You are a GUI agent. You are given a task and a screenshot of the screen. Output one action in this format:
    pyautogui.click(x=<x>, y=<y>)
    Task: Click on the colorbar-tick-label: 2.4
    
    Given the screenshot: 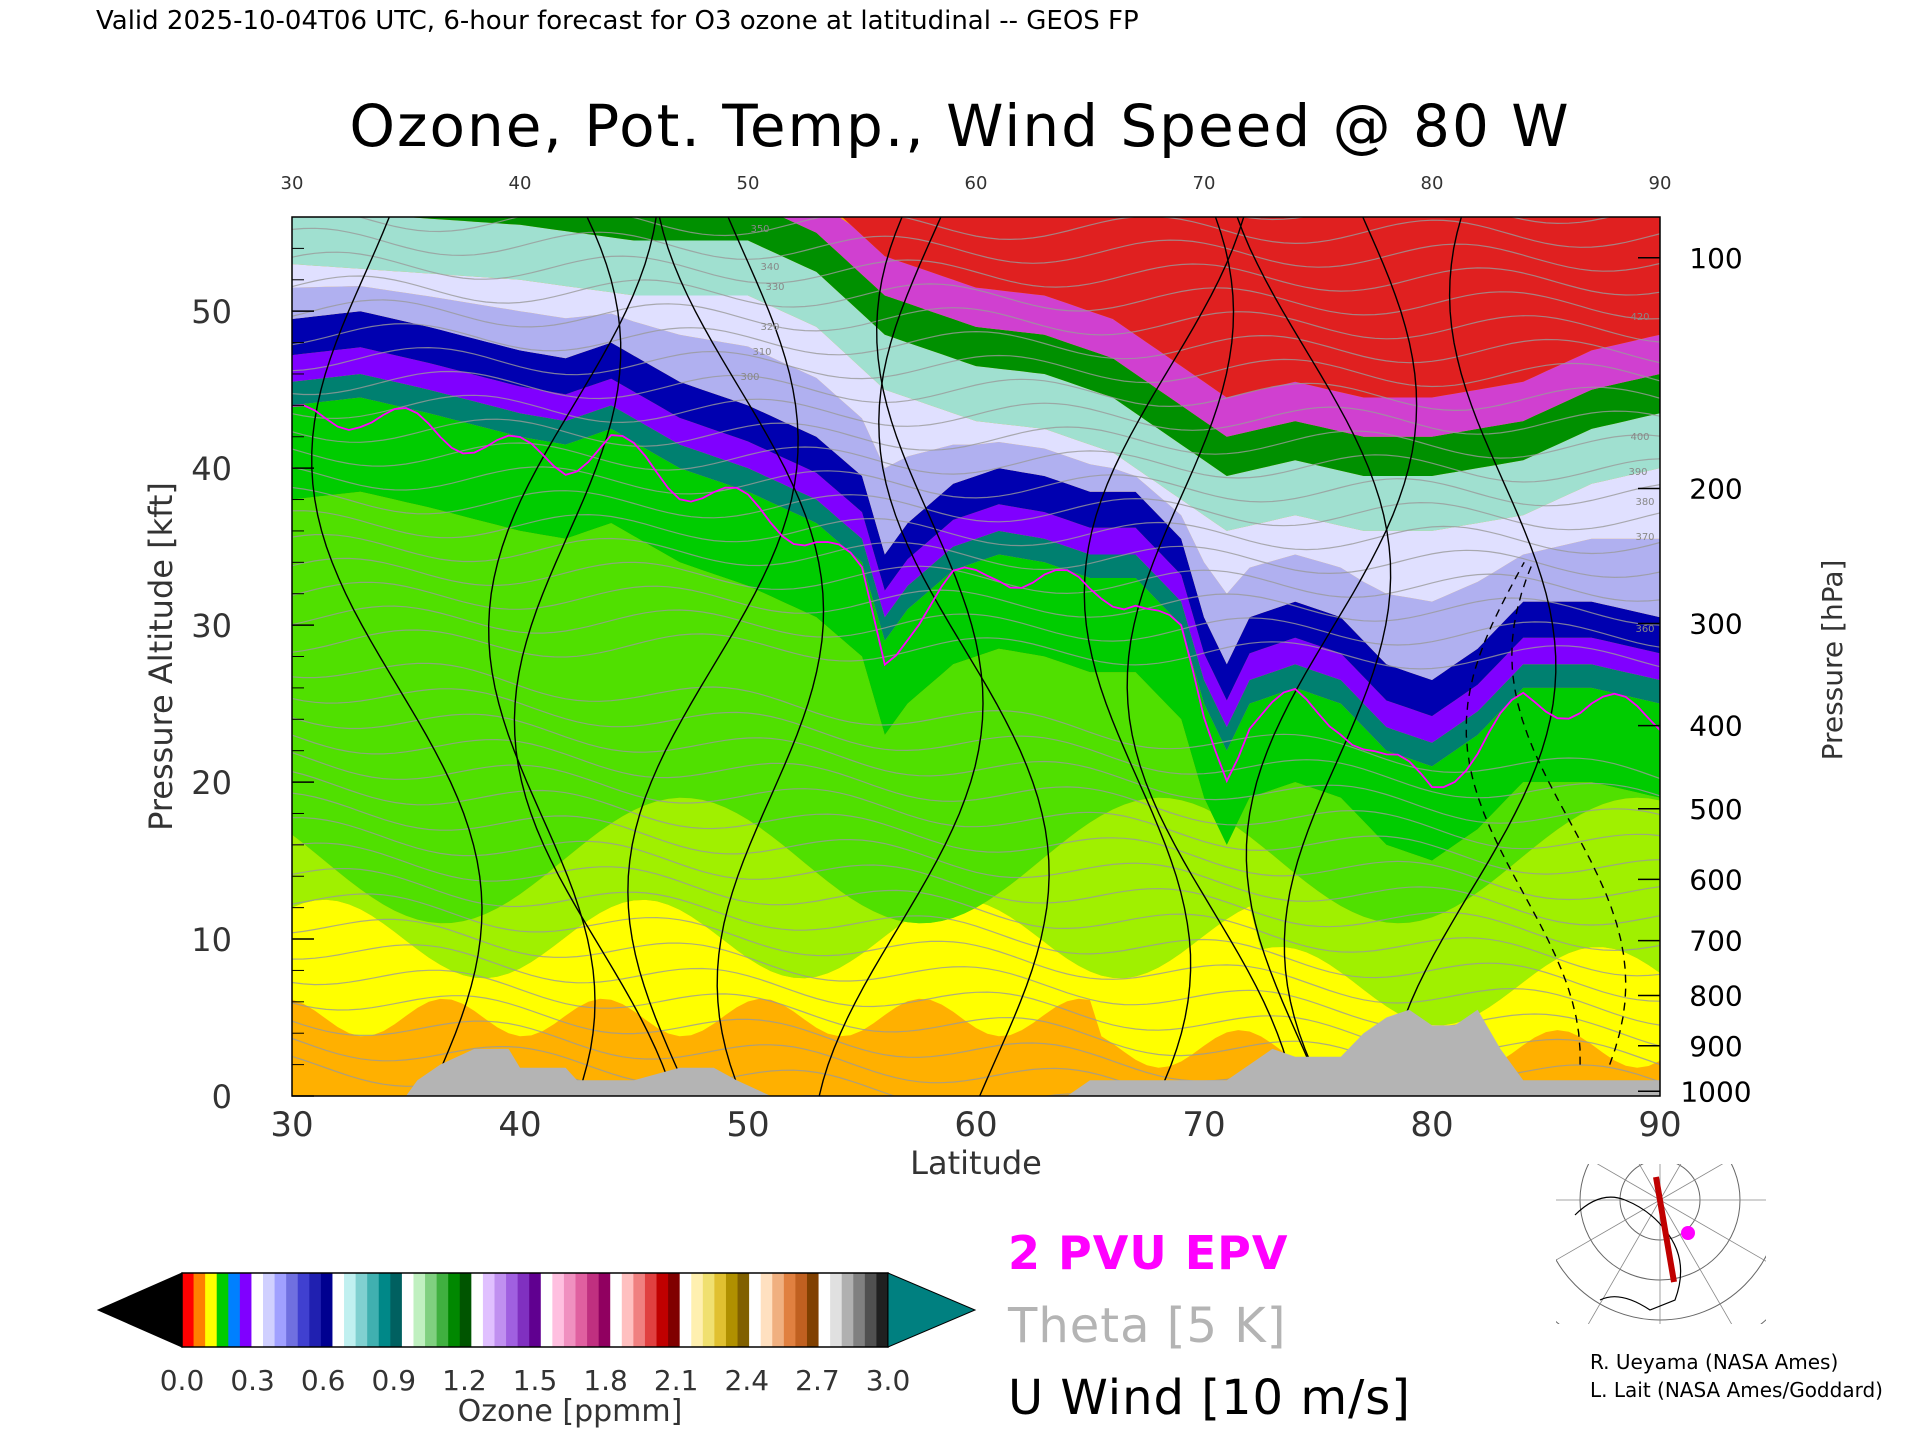 What is the action you would take?
    pyautogui.click(x=747, y=1380)
    